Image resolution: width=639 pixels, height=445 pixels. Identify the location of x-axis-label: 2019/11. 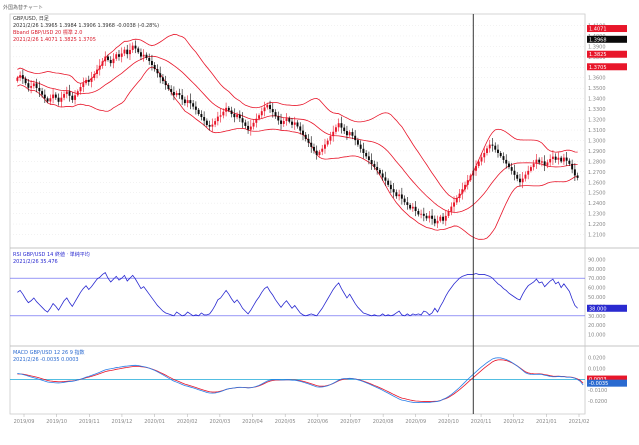
(89, 422).